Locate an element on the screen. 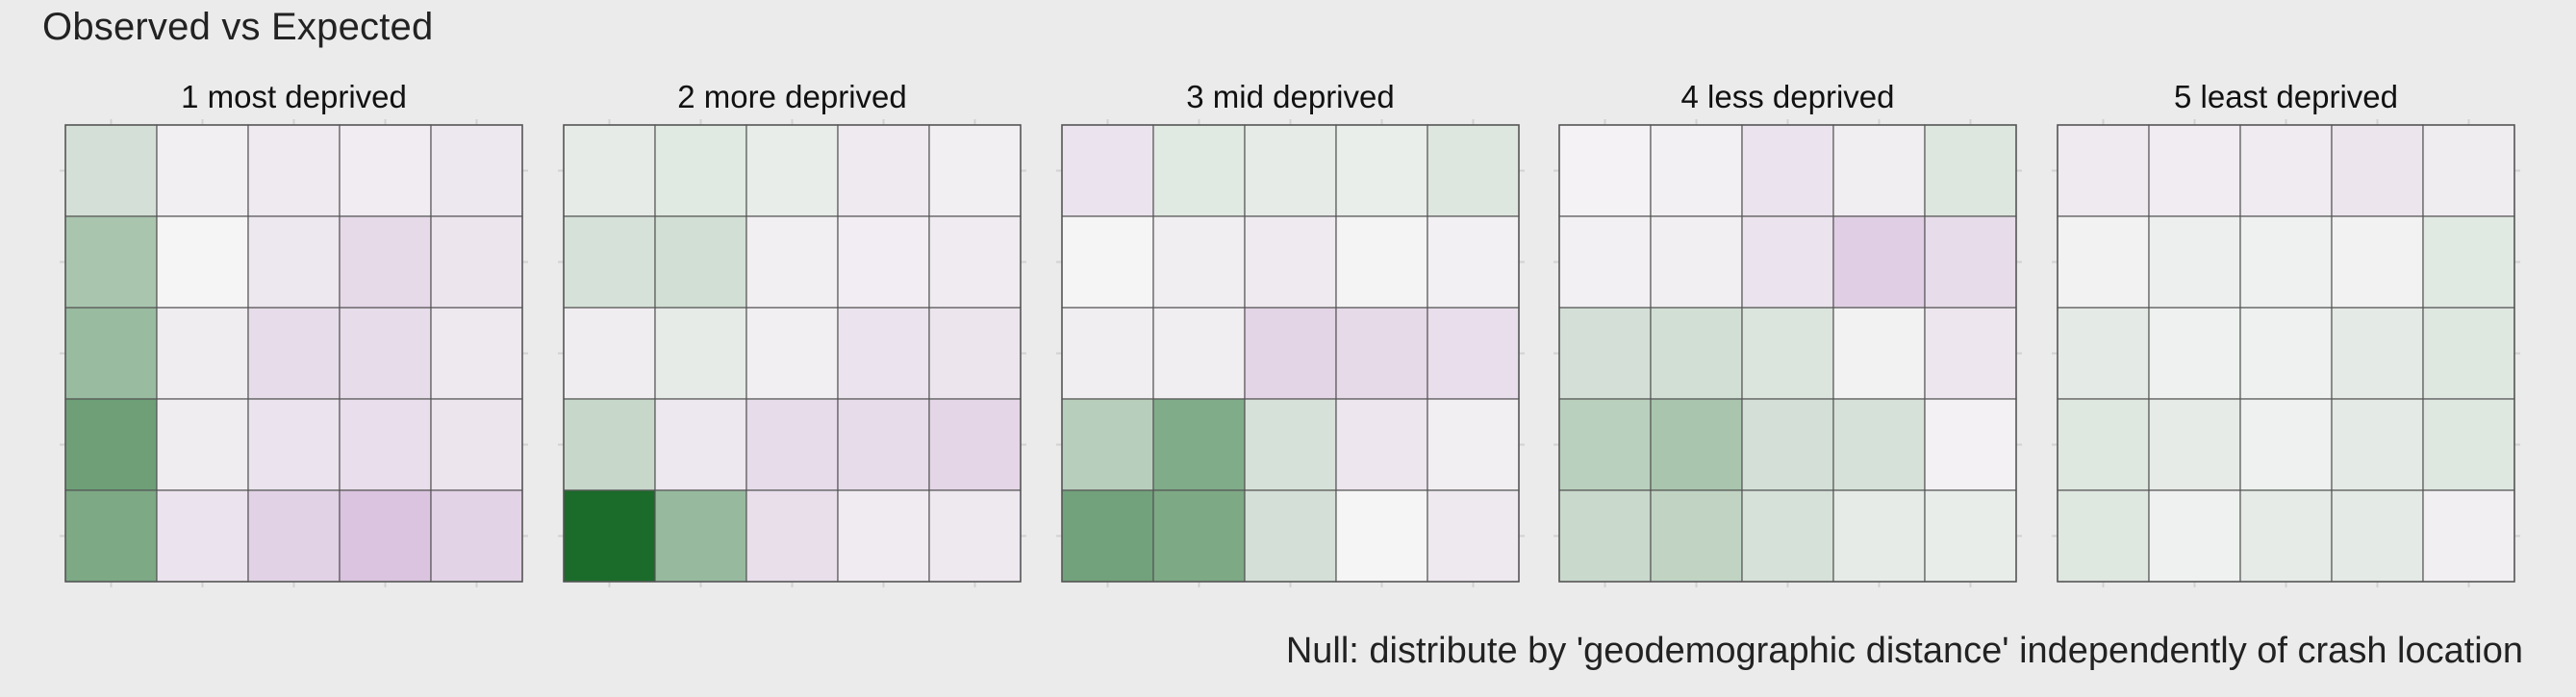 This screenshot has width=2576, height=697. facet-label: 3 mid deprived is located at coordinates (1290, 97).